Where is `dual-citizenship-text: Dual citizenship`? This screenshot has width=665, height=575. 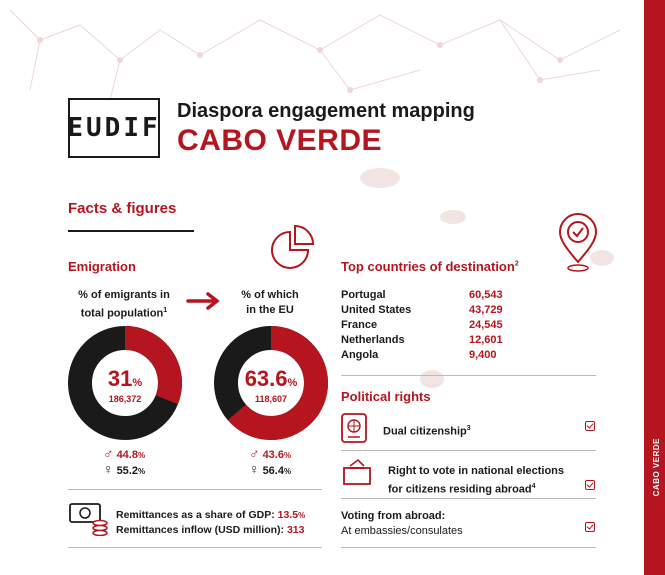
dual-citizenship-text: Dual citizenship is located at coordinates (425, 431).